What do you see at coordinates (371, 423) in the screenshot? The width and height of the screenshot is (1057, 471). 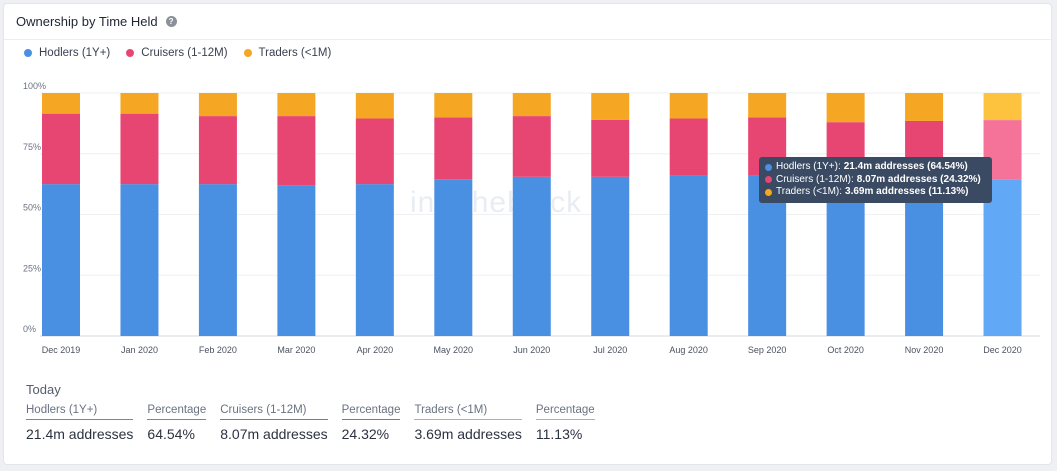 I see `stat-cruisers-percentage: Percentage 24.32%` at bounding box center [371, 423].